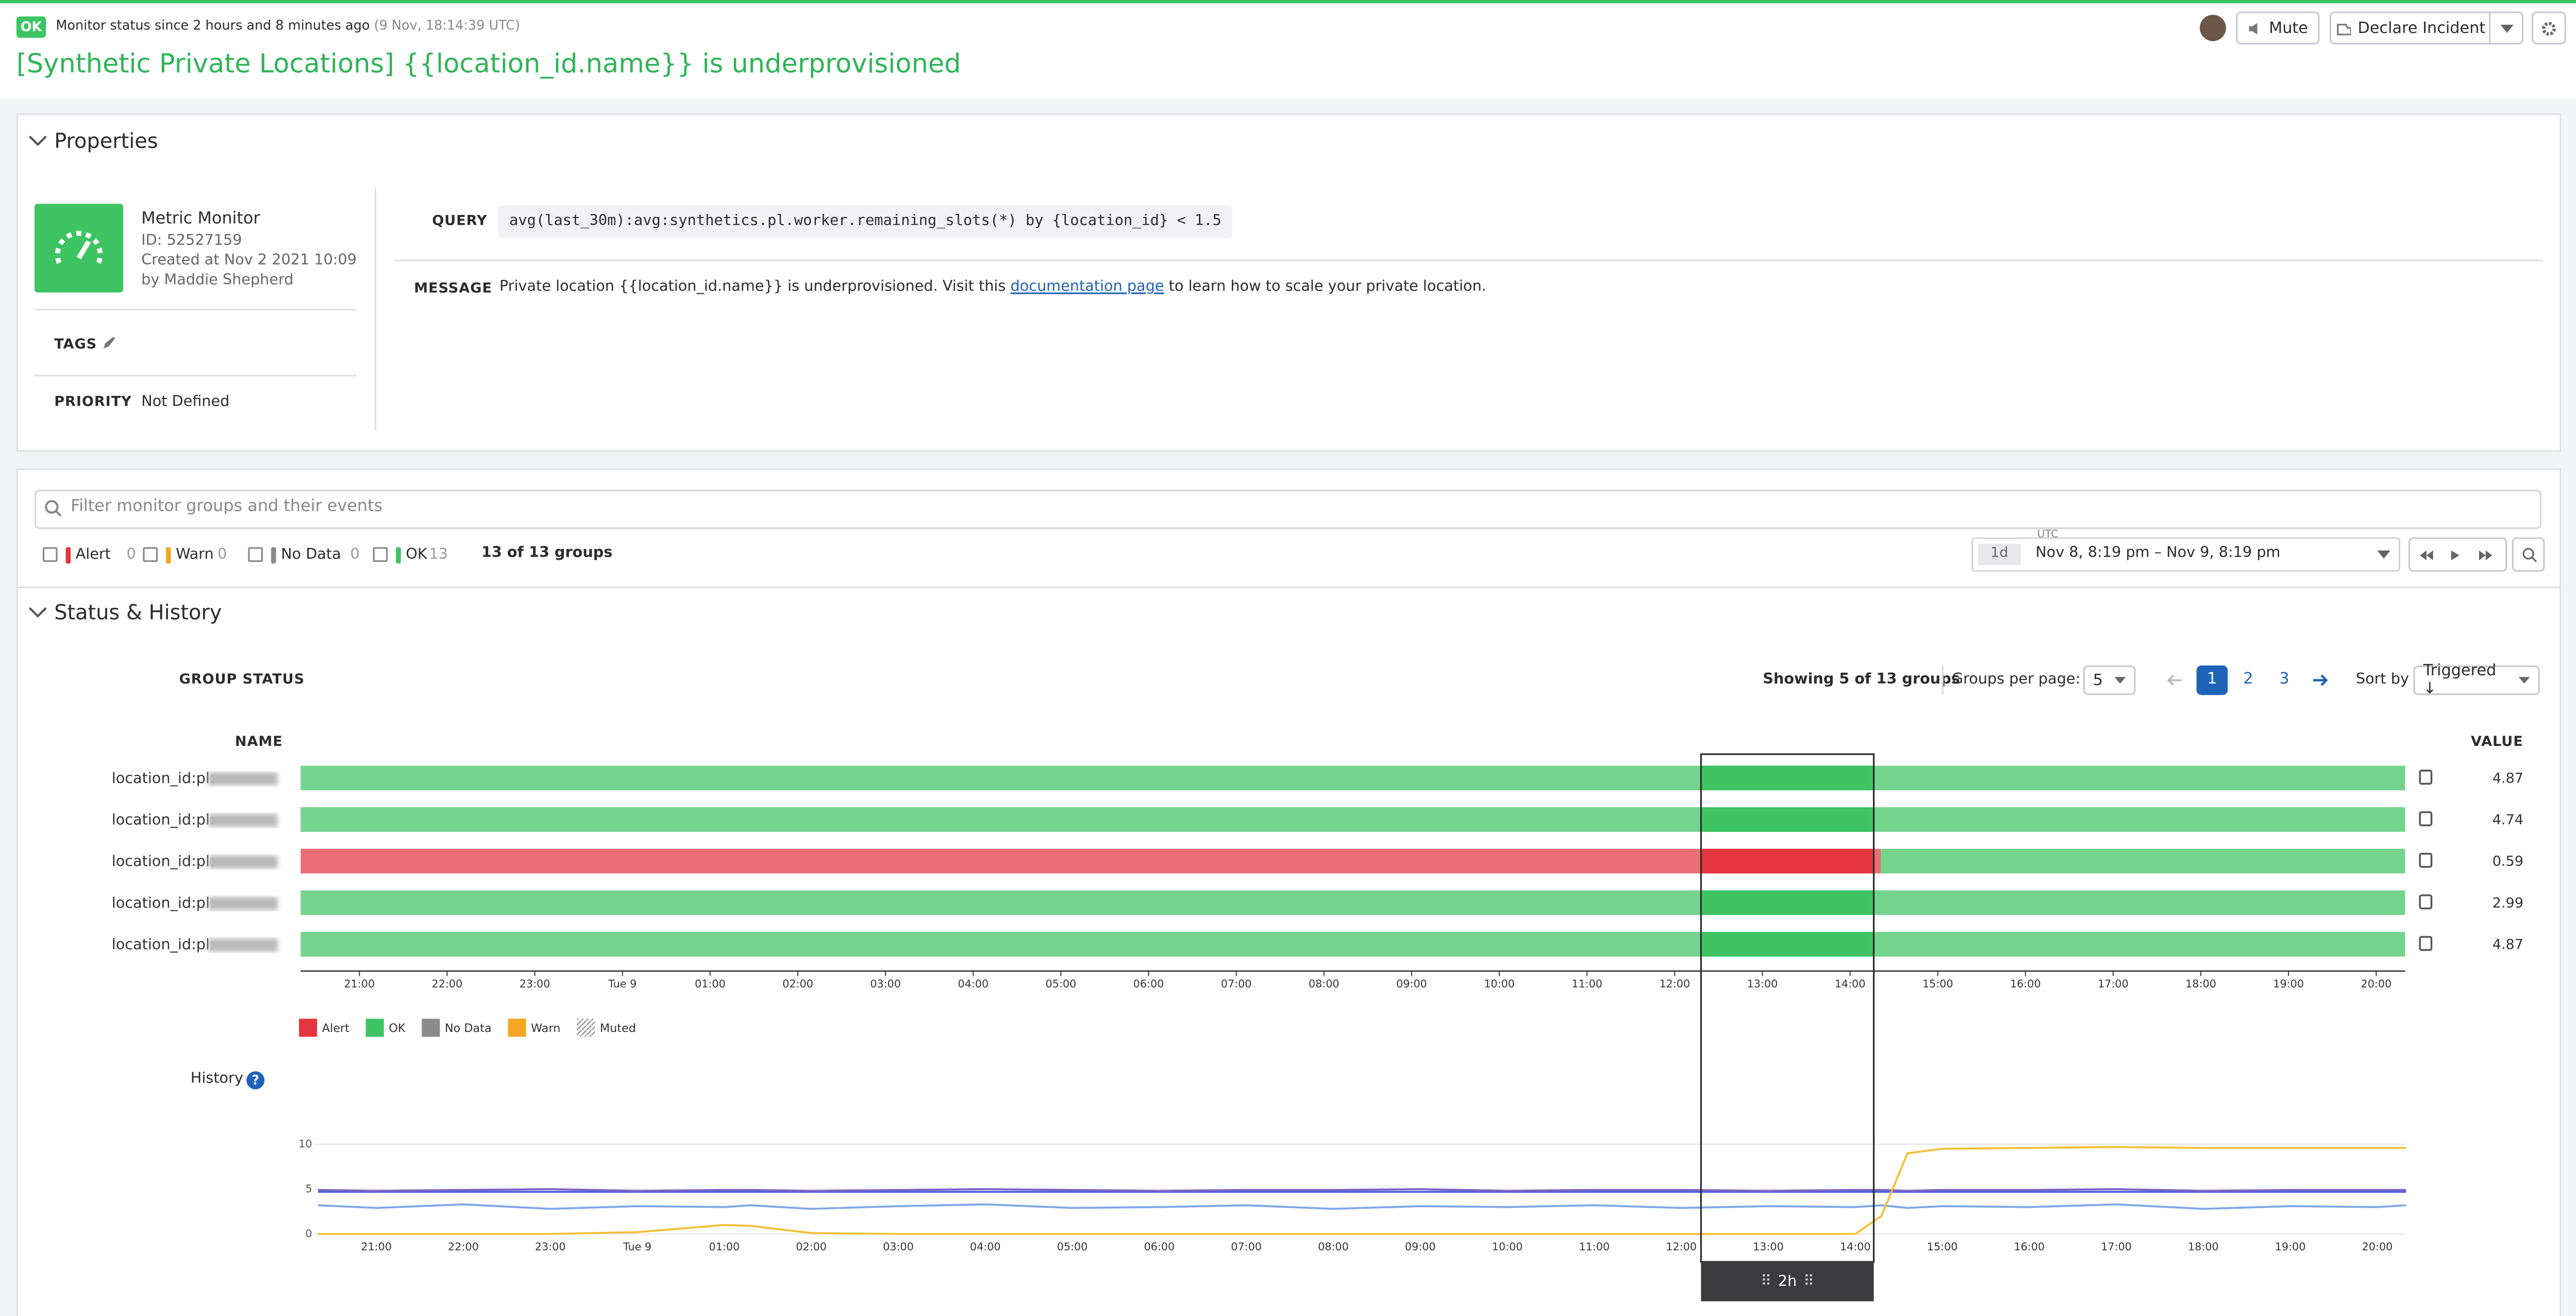 The image size is (2576, 1316). What do you see at coordinates (447, 25) in the screenshot?
I see `status-time: (9 Nov, 18:14:39 UTC)` at bounding box center [447, 25].